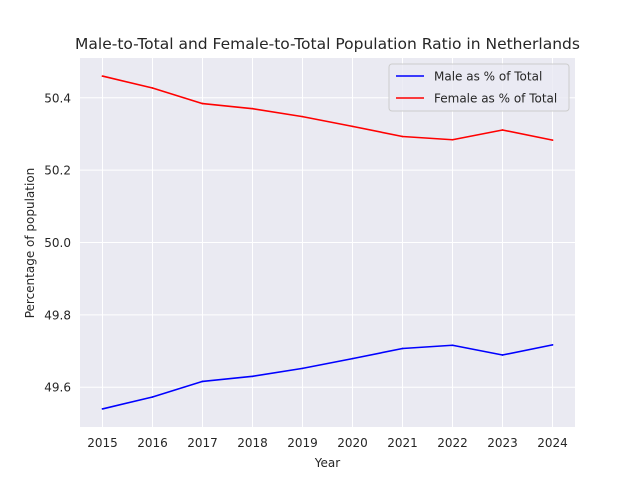  What do you see at coordinates (552, 443) in the screenshot?
I see `x-tick-label: 2024` at bounding box center [552, 443].